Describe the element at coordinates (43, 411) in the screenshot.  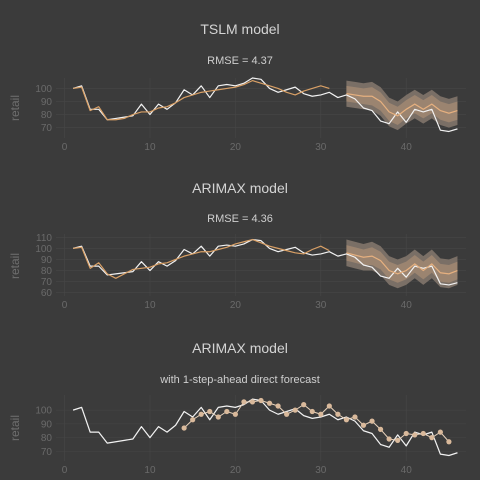
I see `panel-3-ytick-label: 100` at that location.